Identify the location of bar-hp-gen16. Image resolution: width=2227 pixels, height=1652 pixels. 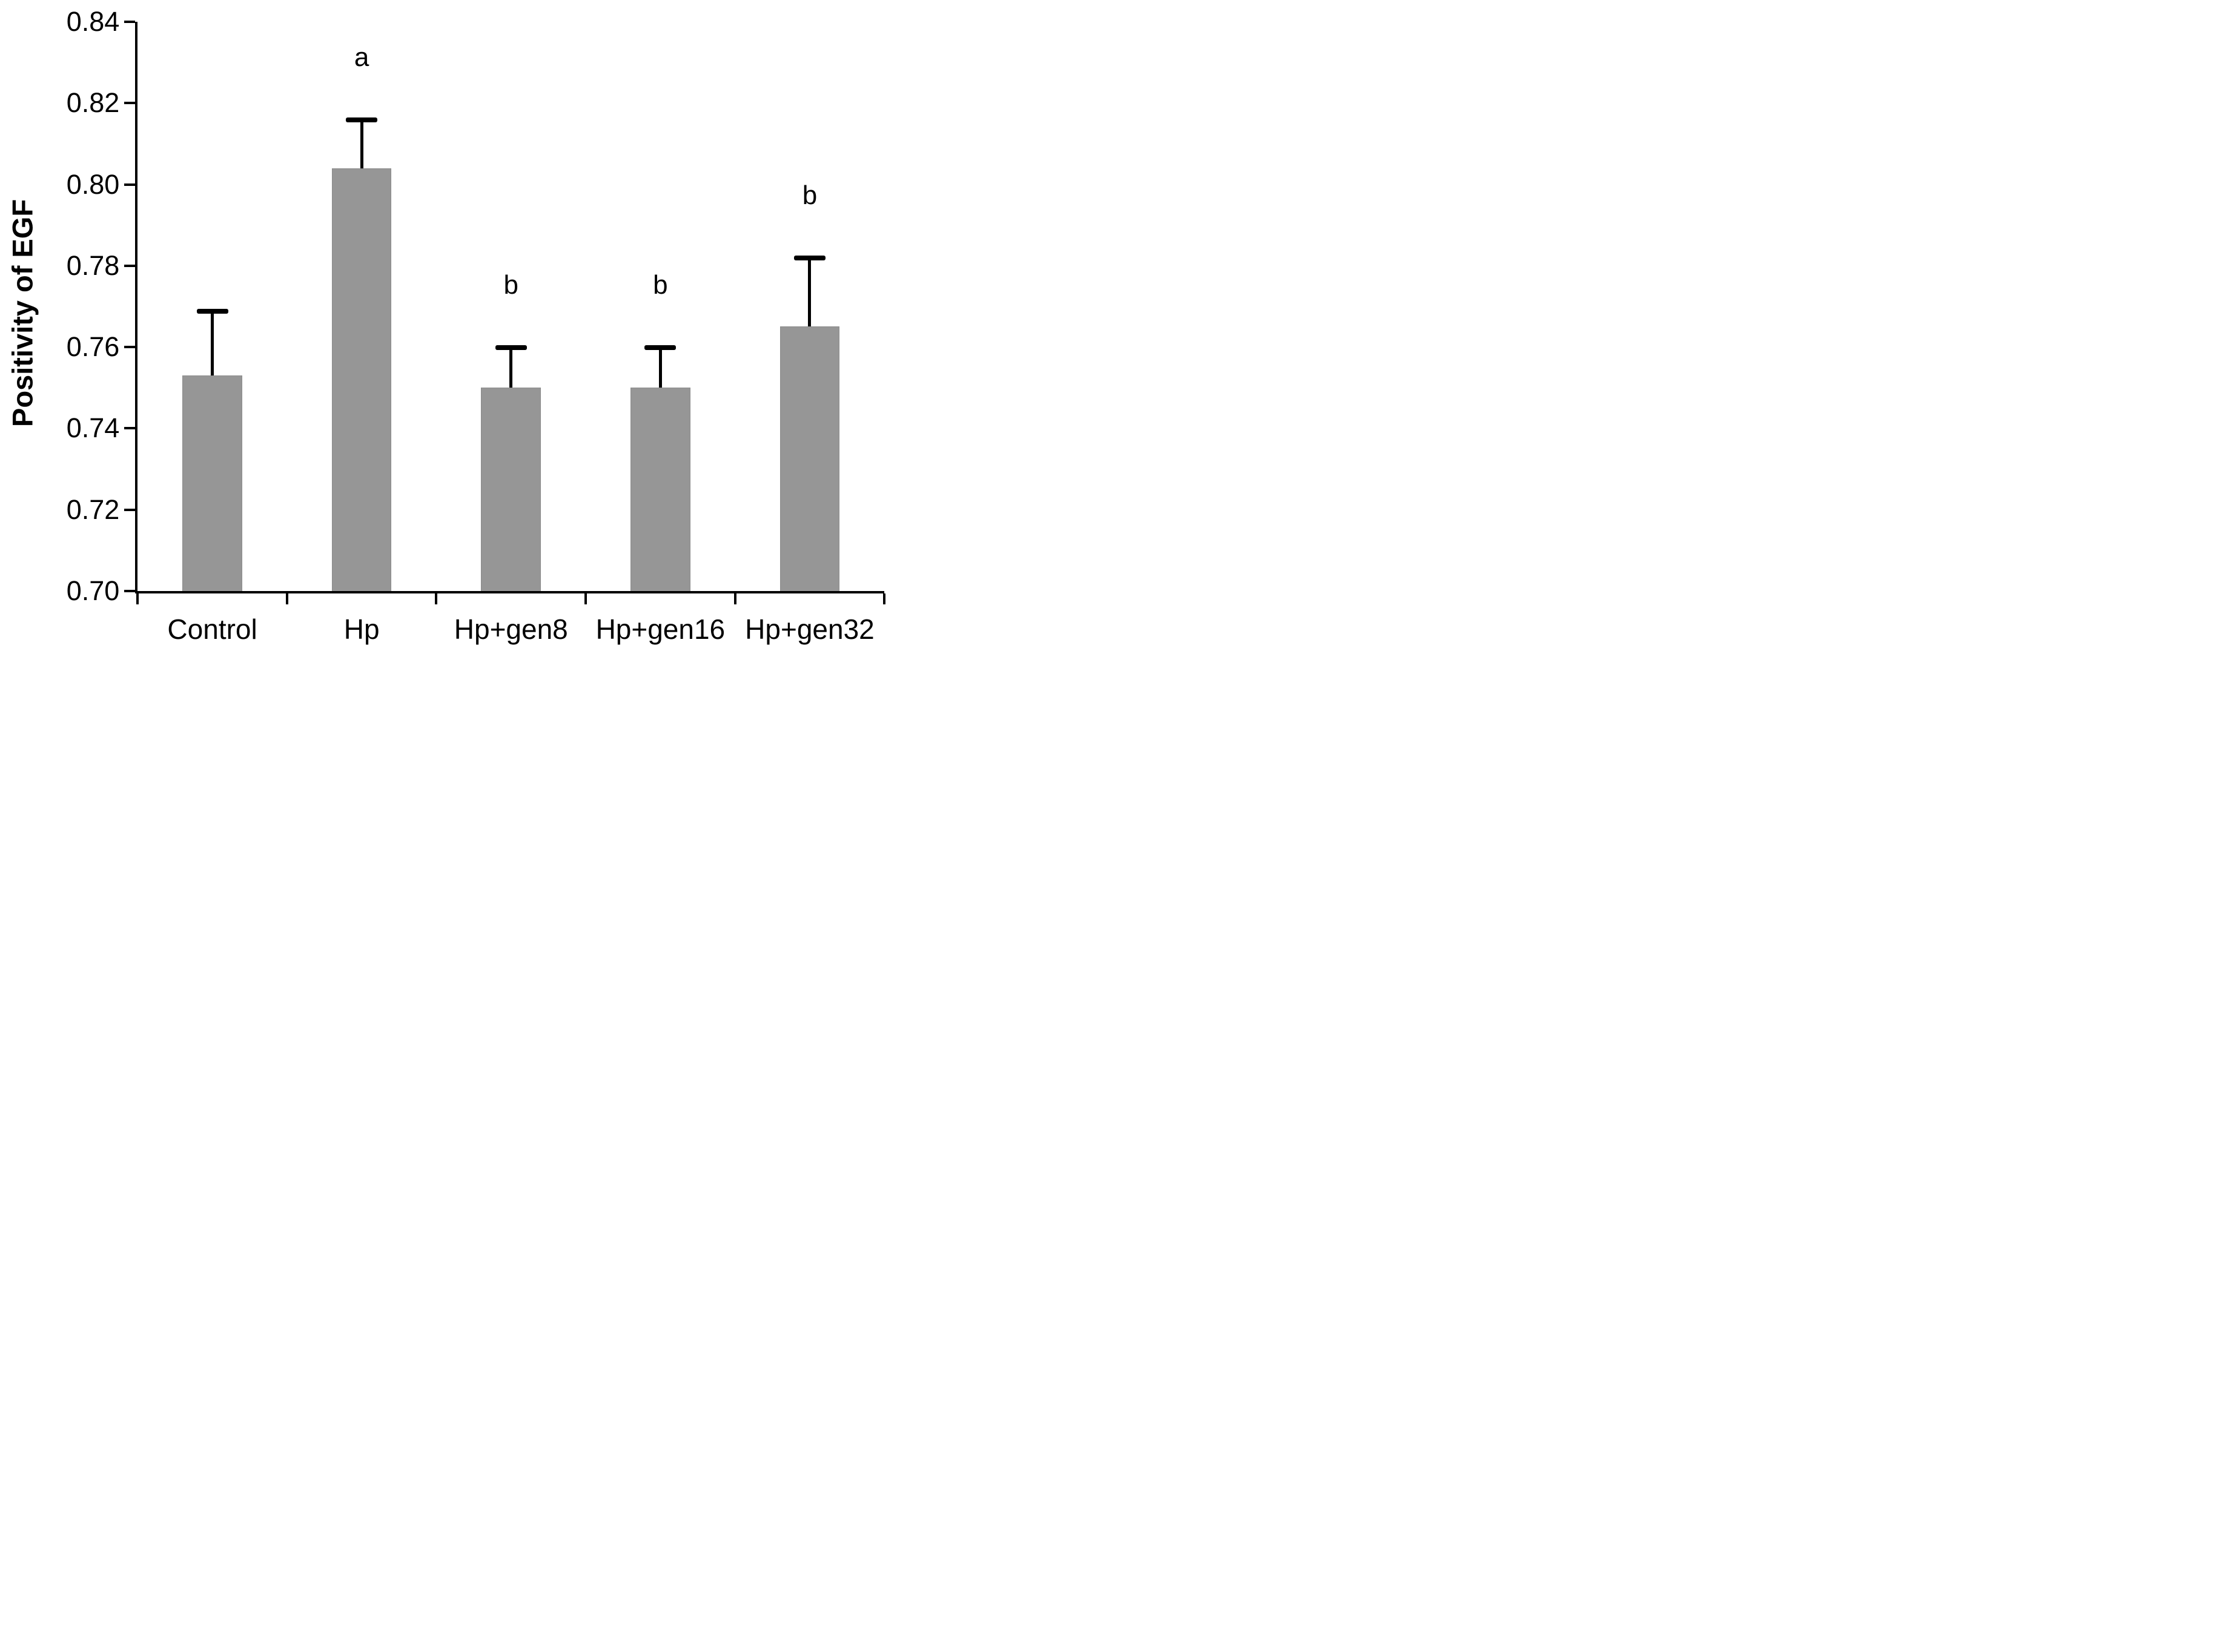
(660, 489).